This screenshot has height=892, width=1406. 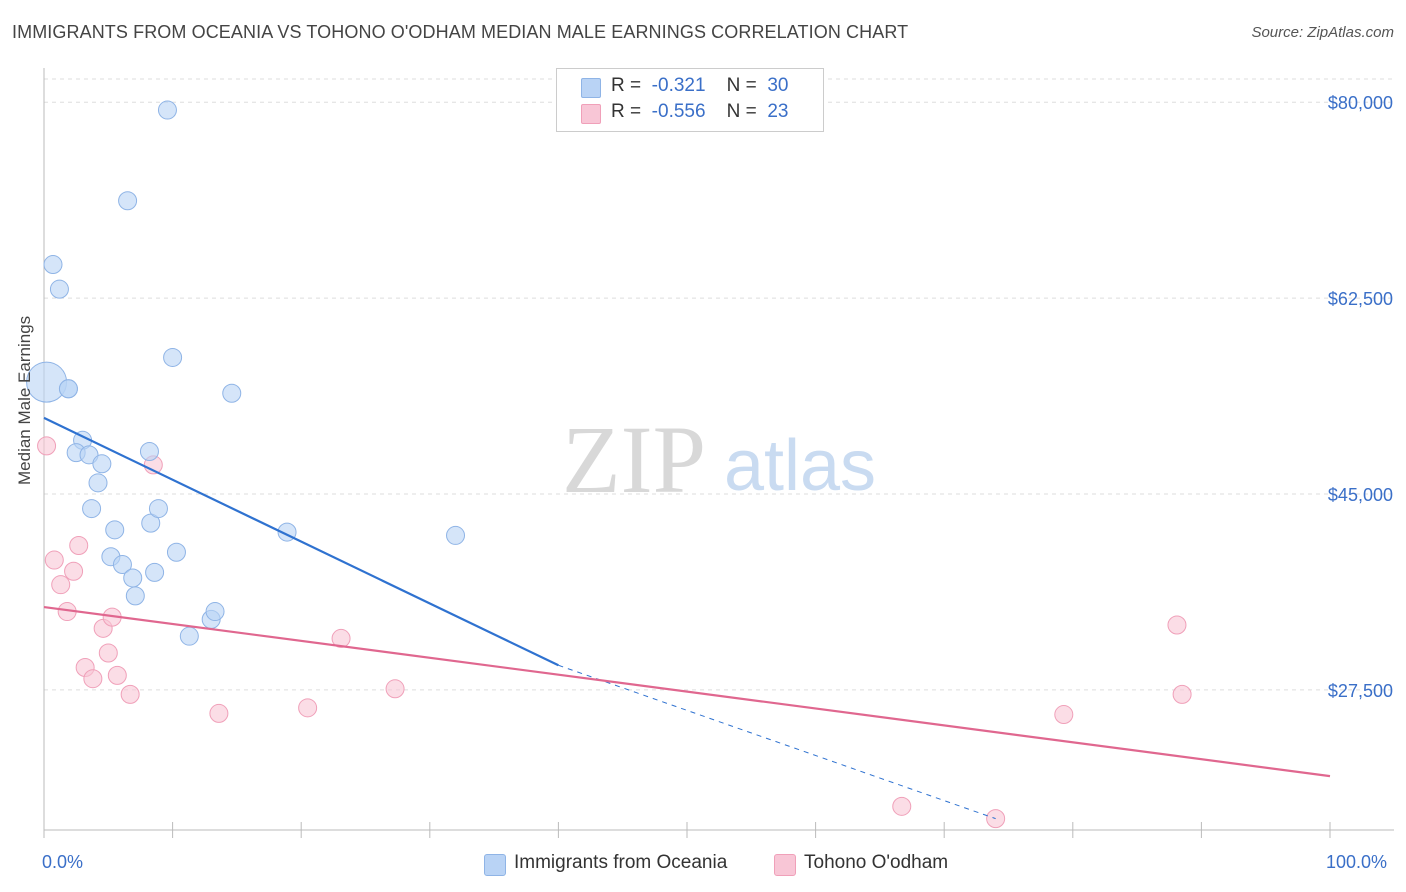 I want to click on y-tick-label: $45,000, so click(x=1360, y=495).